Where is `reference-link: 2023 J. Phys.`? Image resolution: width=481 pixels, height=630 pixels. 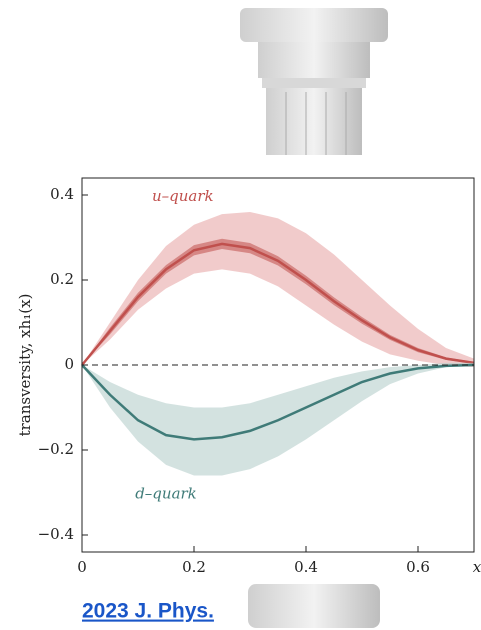 reference-link: 2023 J. Phys. is located at coordinates (148, 611).